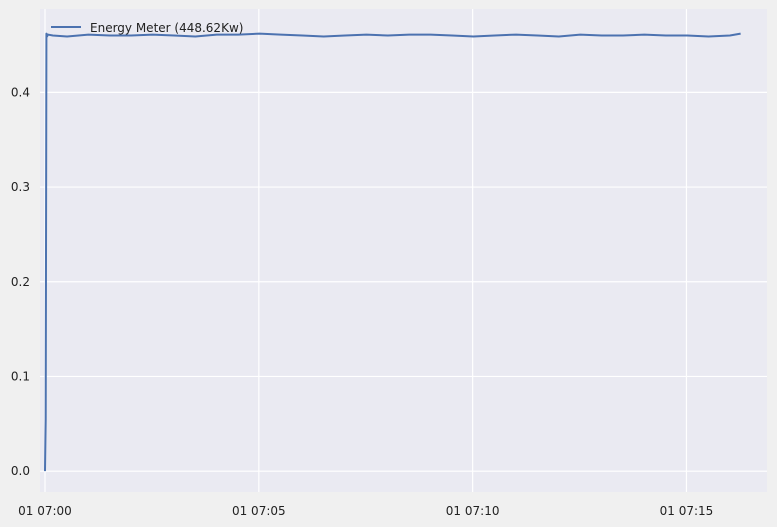 Image resolution: width=777 pixels, height=527 pixels. What do you see at coordinates (166, 28) in the screenshot?
I see `legend-entry-label: Energy Meter (448.62Kw)` at bounding box center [166, 28].